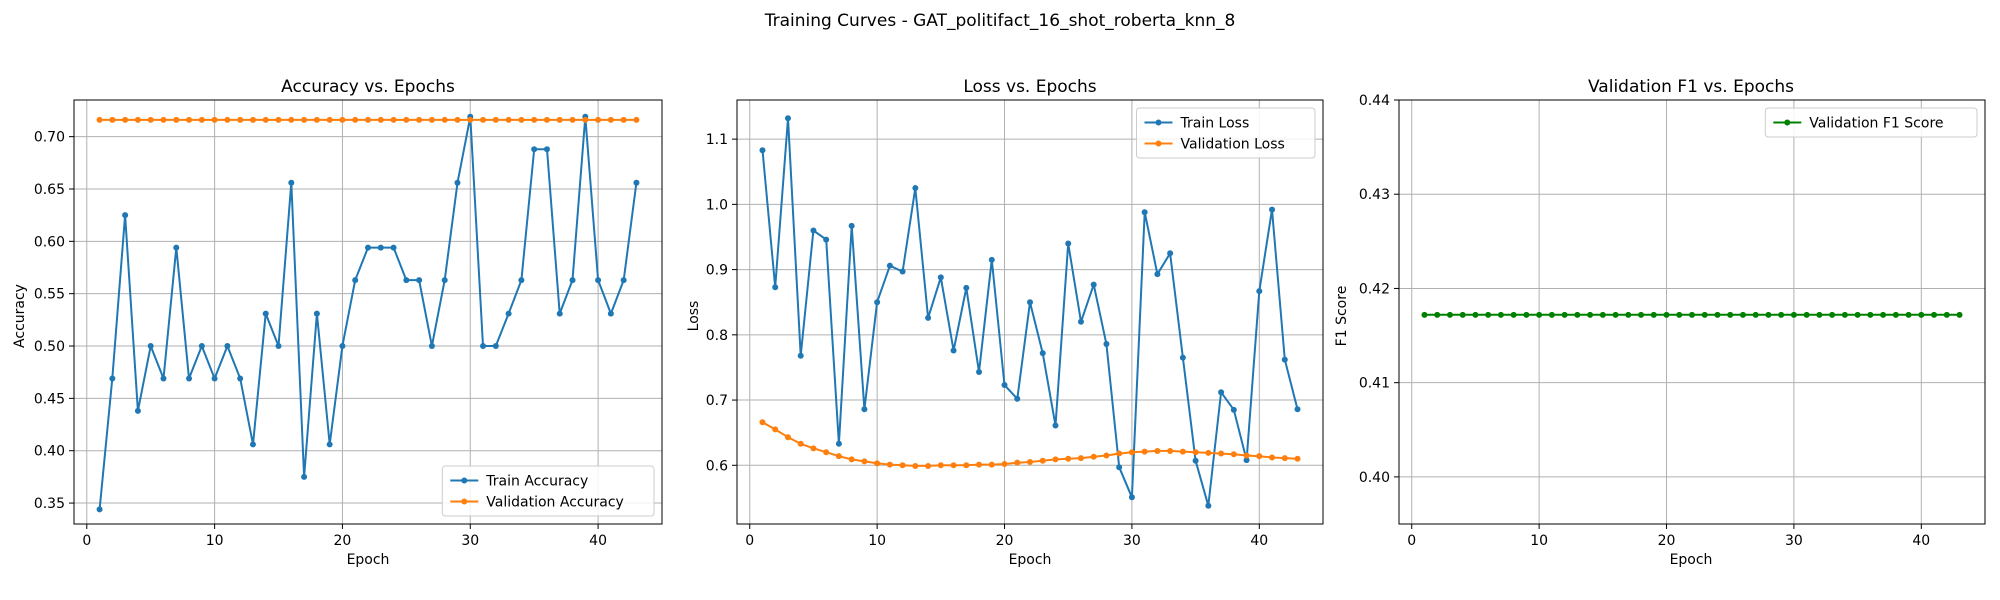 This screenshot has height=600, width=2000. What do you see at coordinates (464, 480) in the screenshot?
I see `accuracy-legend-marker` at bounding box center [464, 480].